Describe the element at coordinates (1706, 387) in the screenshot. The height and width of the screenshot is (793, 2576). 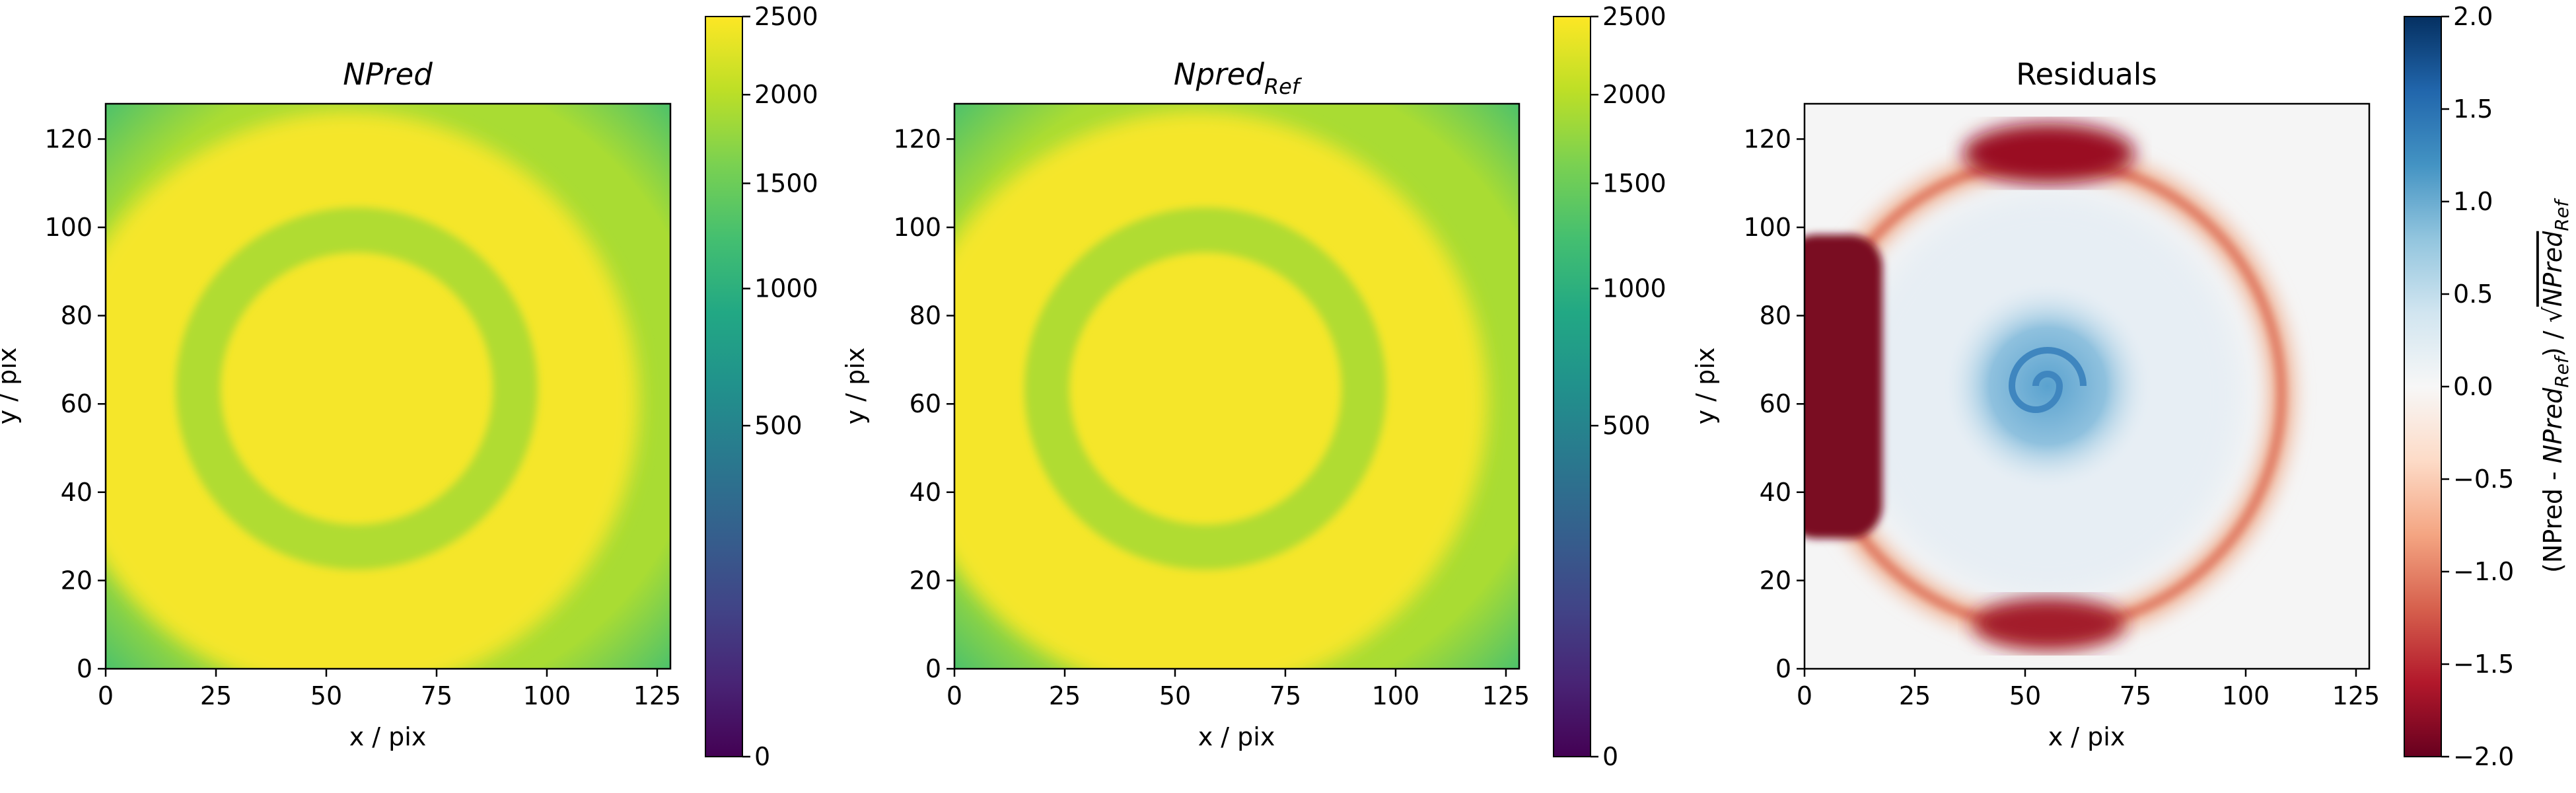
I see `residuals-y-label: y / pix` at that location.